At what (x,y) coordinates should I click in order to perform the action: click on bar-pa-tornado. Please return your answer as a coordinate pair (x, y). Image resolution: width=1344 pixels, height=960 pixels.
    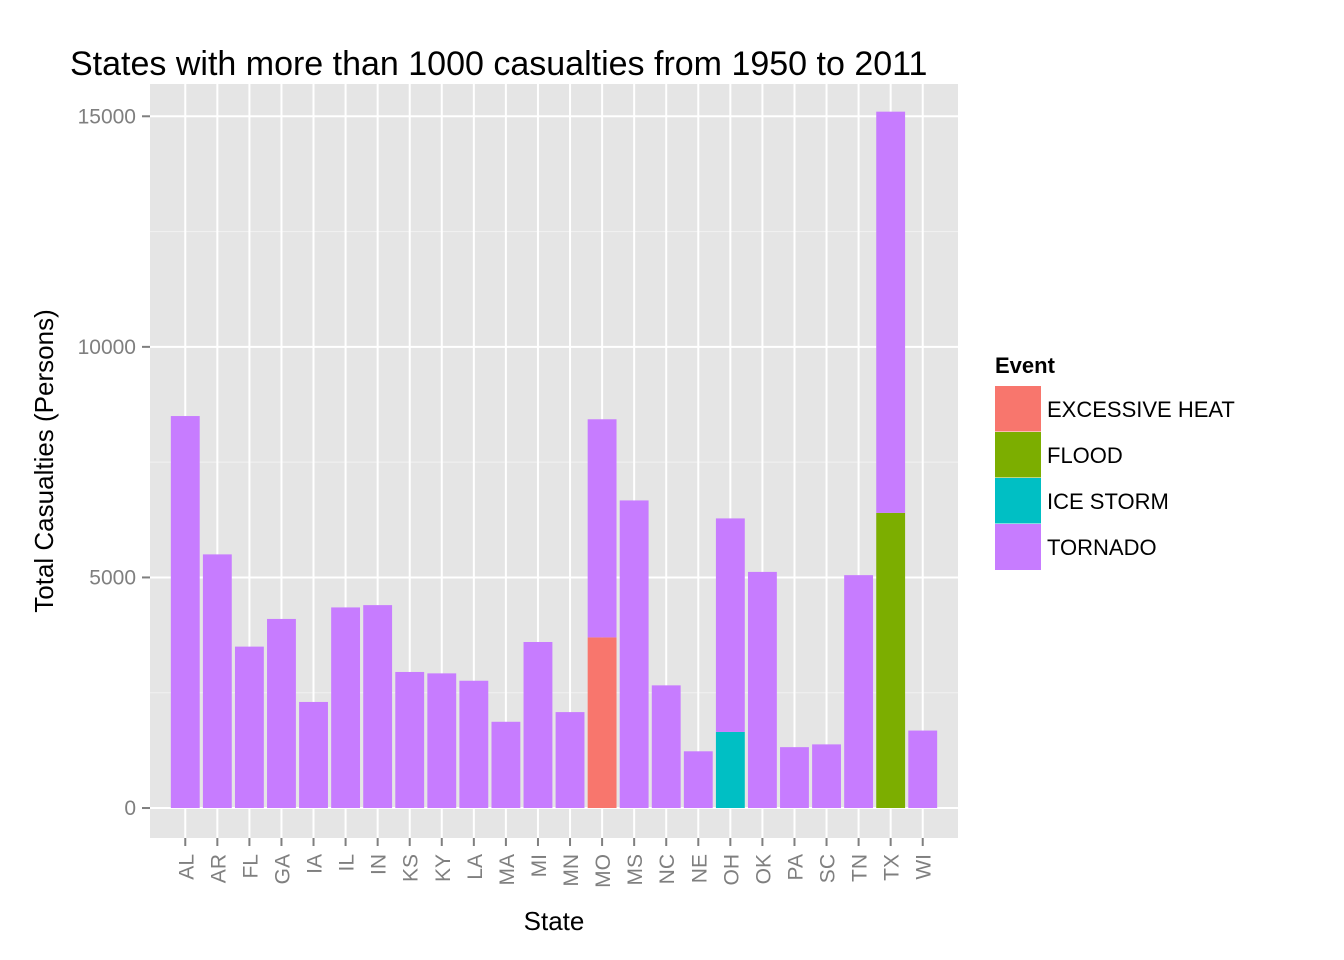
    Looking at the image, I should click on (794, 778).